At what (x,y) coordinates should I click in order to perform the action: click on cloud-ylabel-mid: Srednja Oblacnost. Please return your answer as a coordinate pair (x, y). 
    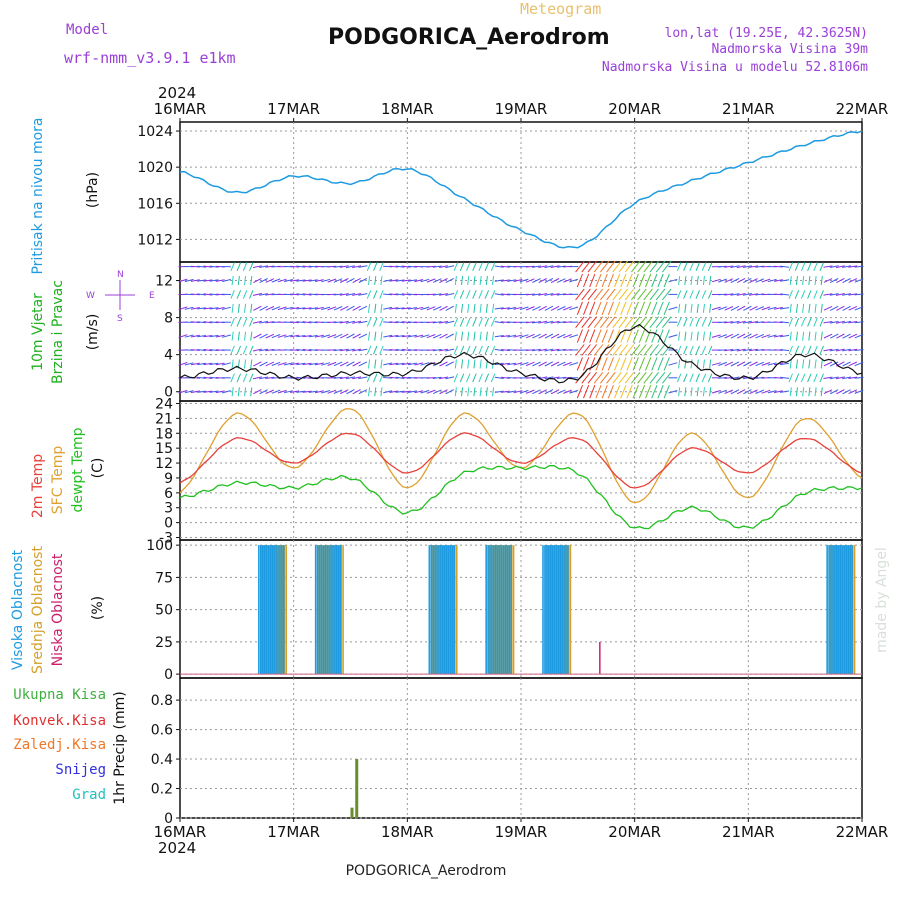
    Looking at the image, I should click on (38, 610).